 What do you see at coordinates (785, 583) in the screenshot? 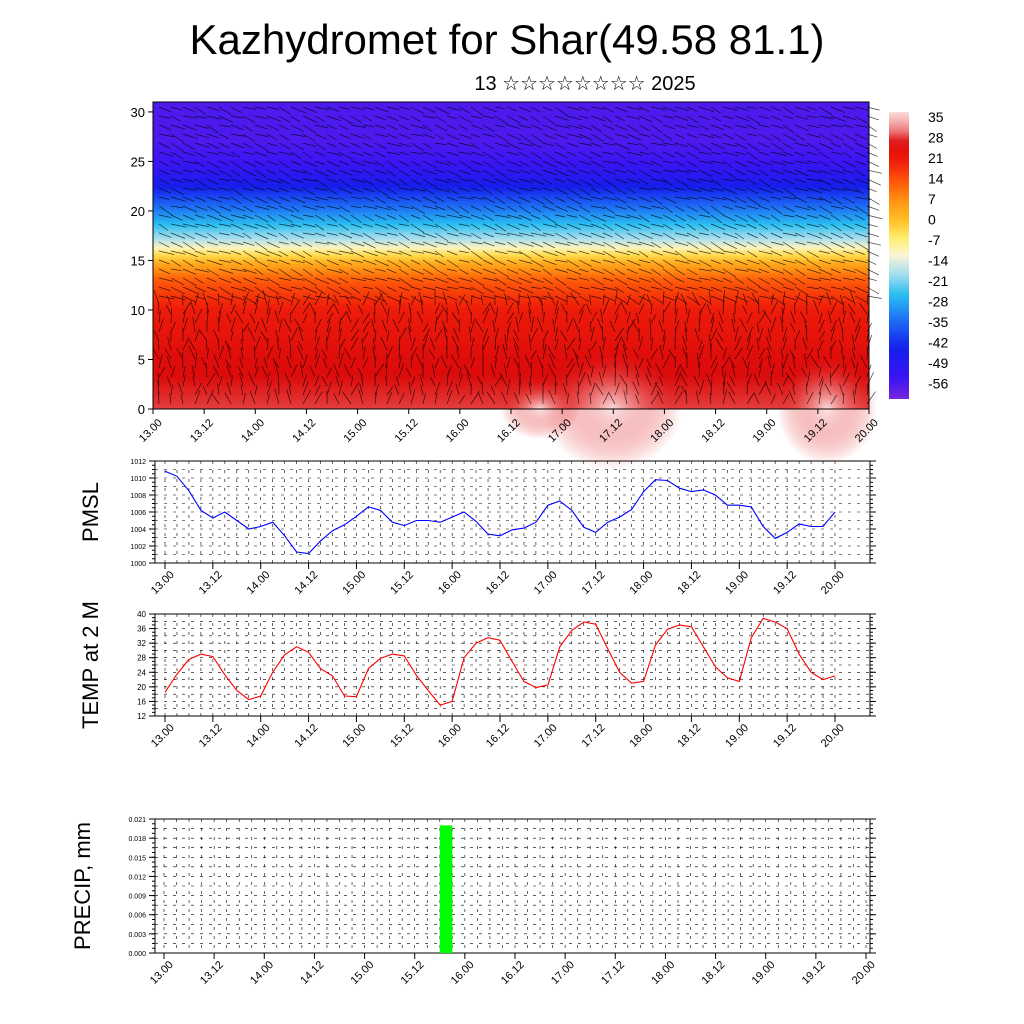
I see `pmsl-xtick-label: 19.12` at bounding box center [785, 583].